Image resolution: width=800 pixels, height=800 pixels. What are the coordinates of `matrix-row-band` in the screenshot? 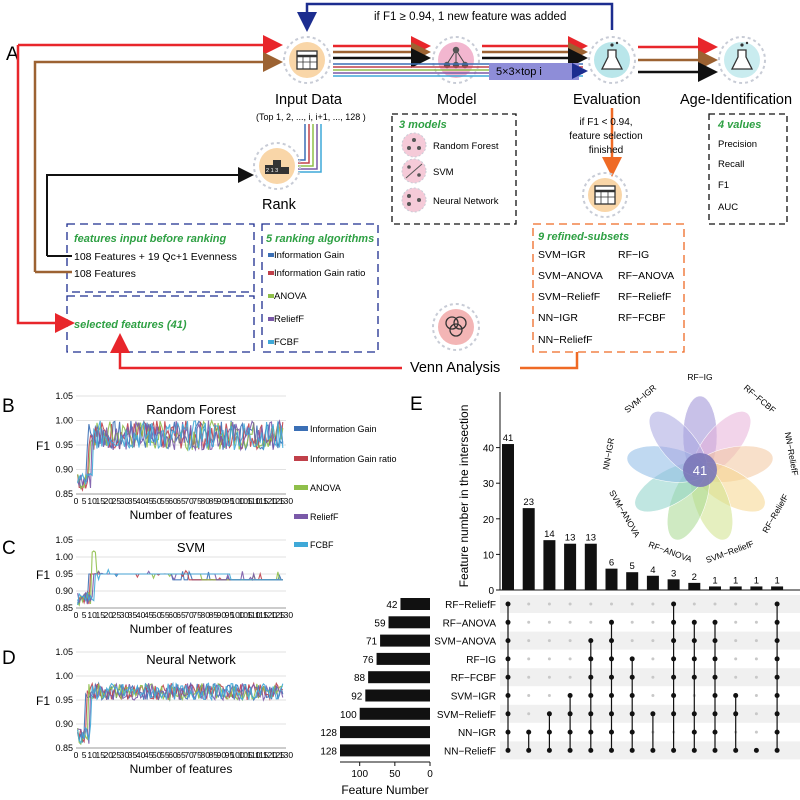 It's located at (650, 713).